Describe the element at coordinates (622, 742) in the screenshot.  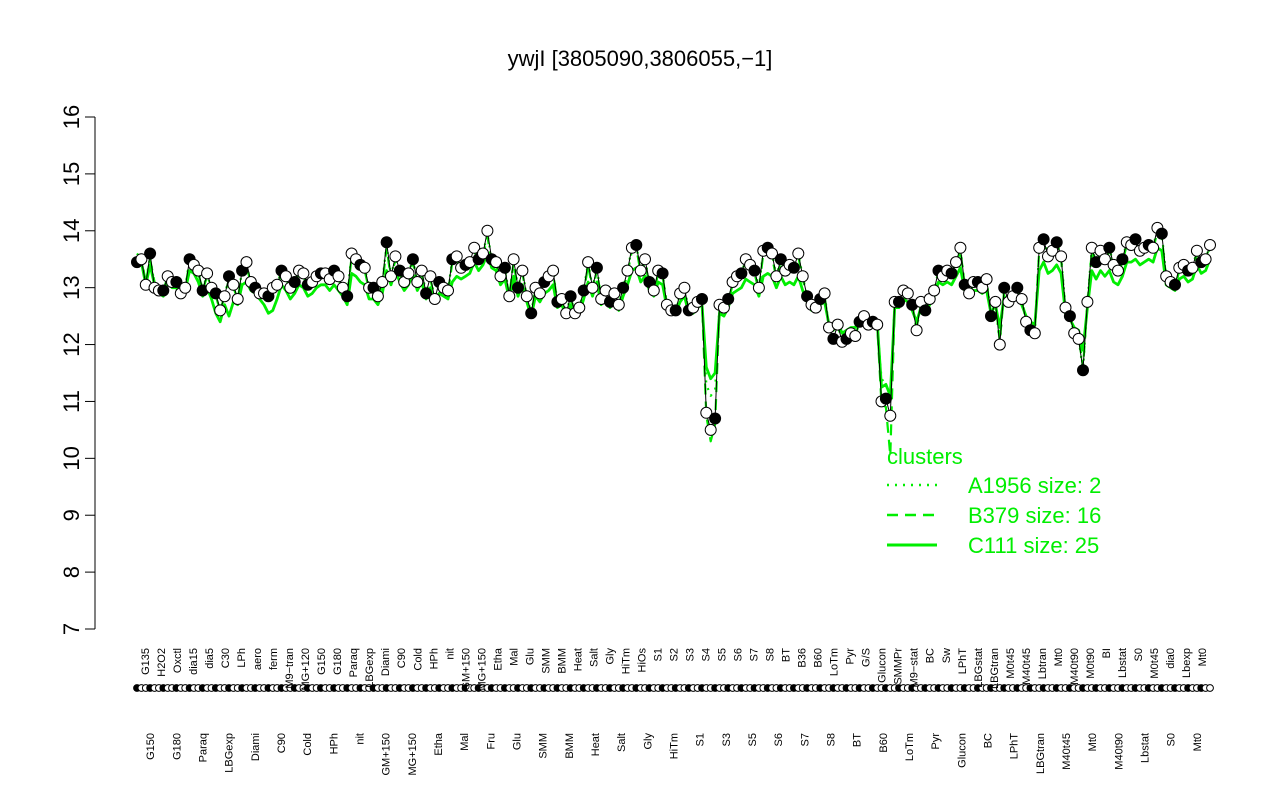
I see `x-tick-label: Salt` at that location.